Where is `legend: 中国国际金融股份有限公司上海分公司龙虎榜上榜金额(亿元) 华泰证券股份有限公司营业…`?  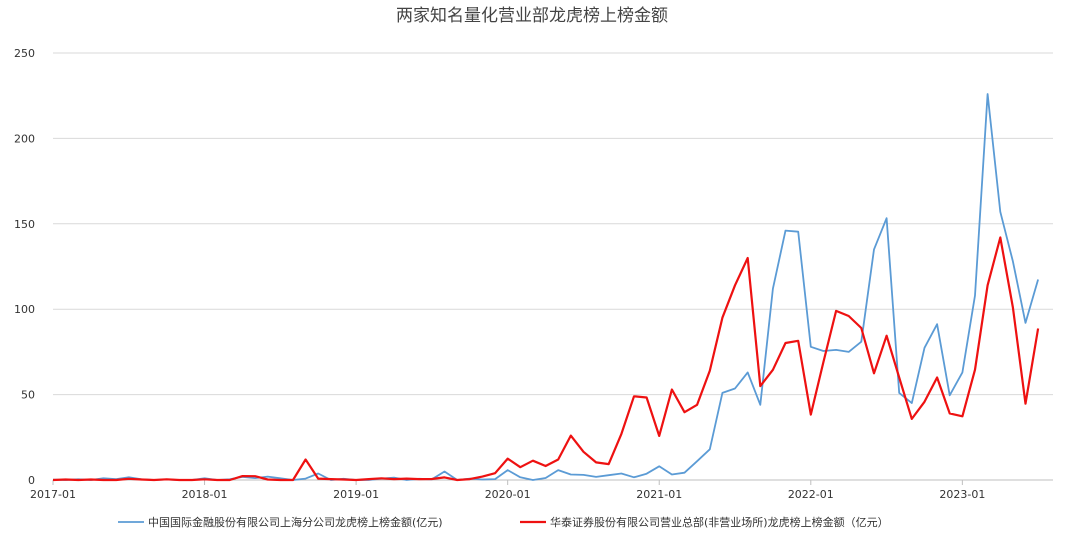
legend: 中国国际金融股份有限公司上海分公司龙虎榜上榜金额(亿元) 华泰证券股份有限公司营业… is located at coordinates (503, 522).